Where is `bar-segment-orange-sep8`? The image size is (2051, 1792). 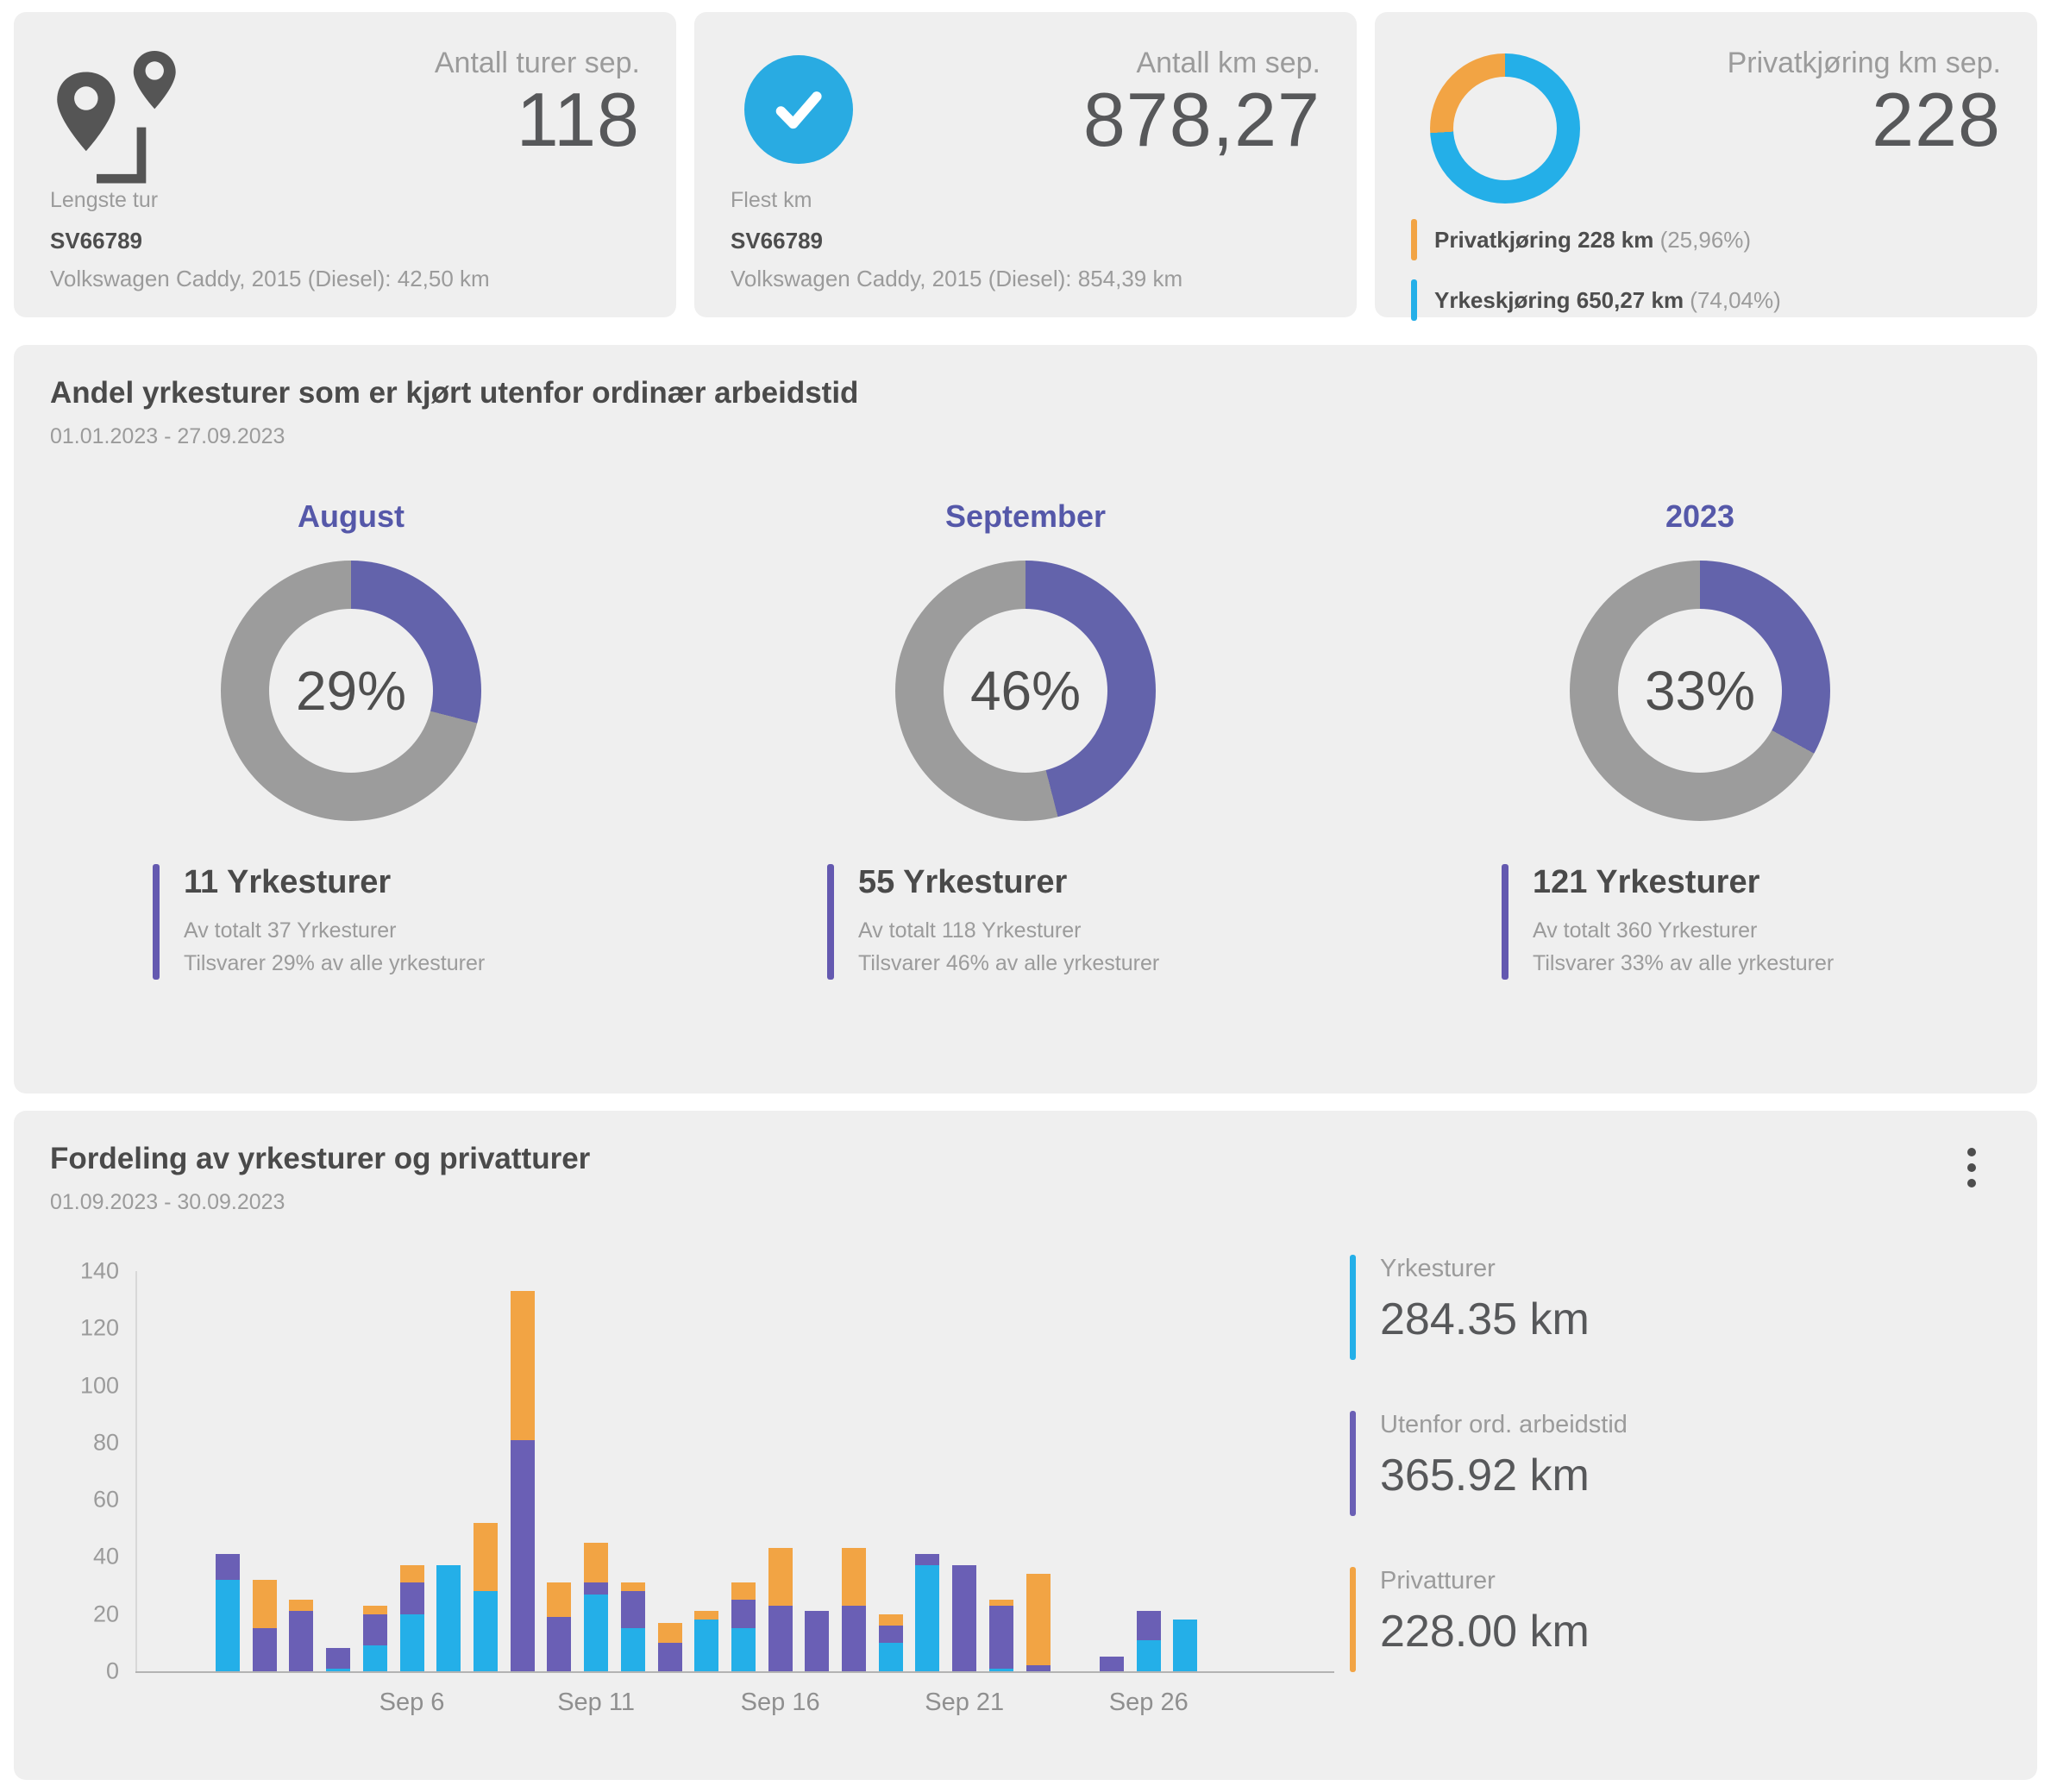
bar-segment-orange-sep8 is located at coordinates (485, 1557).